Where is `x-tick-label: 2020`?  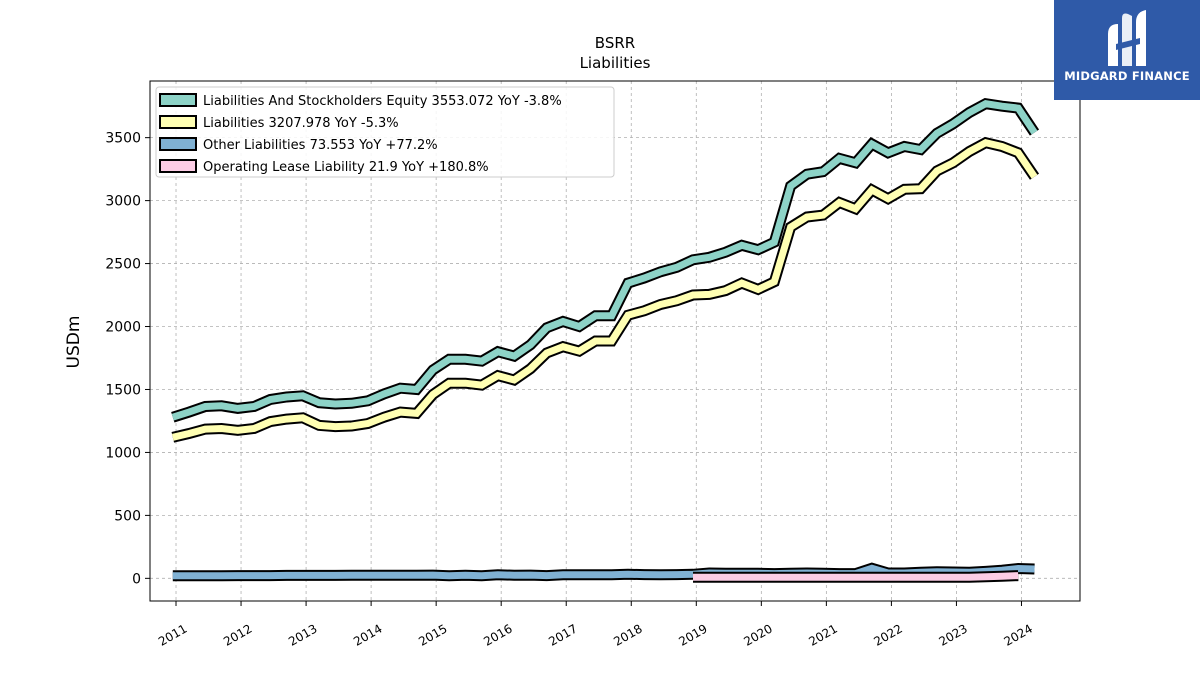 x-tick-label: 2020 is located at coordinates (757, 634).